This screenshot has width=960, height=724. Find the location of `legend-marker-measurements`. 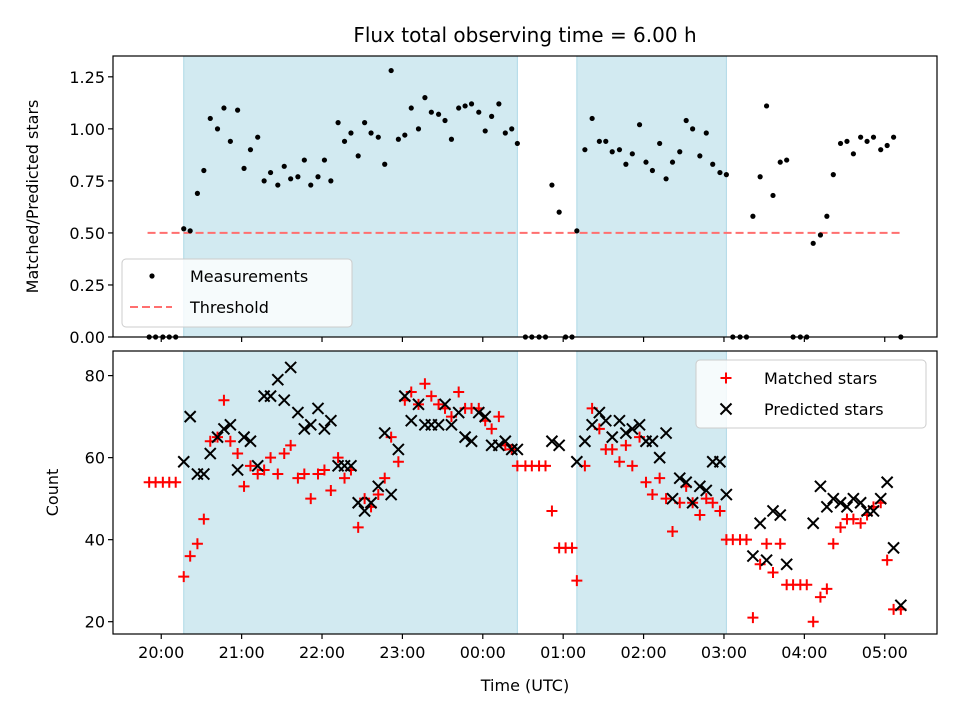

legend-marker-measurements is located at coordinates (152, 276).